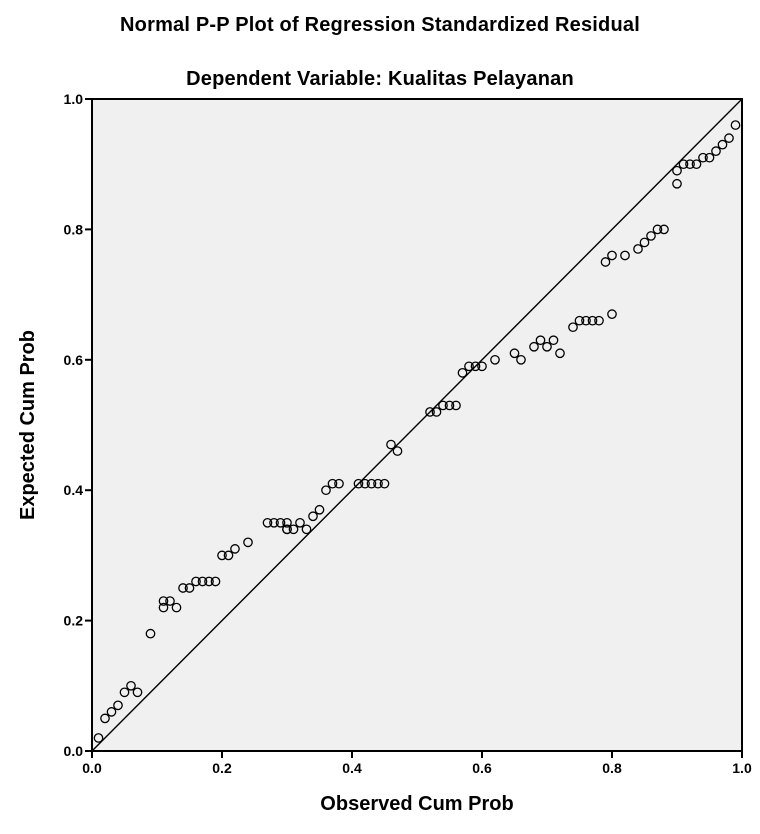  Describe the element at coordinates (74, 99) in the screenshot. I see `y-tick-label: 1.0` at that location.